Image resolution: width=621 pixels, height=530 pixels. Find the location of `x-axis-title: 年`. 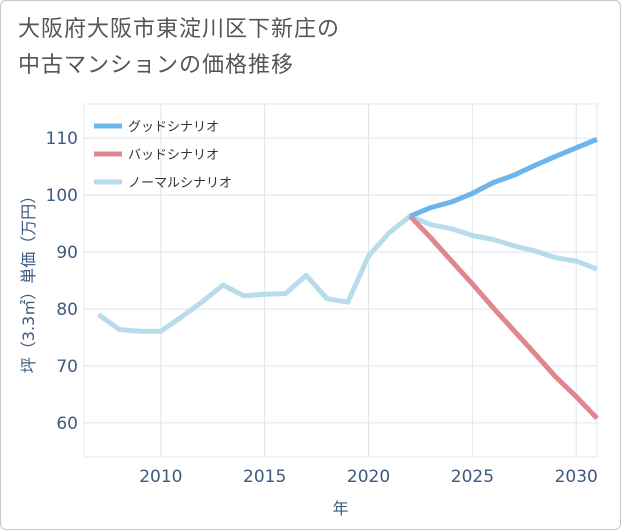

x-axis-title: 年 is located at coordinates (340, 508).